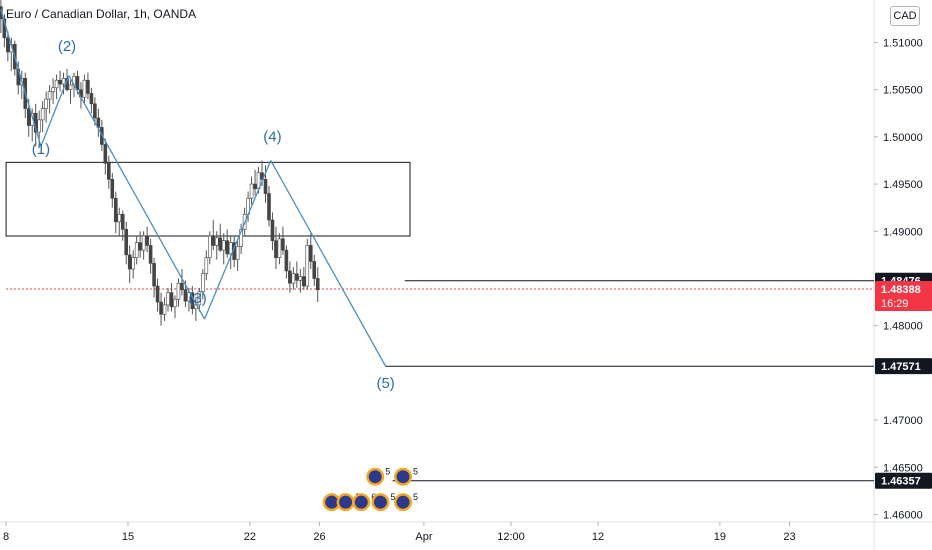  What do you see at coordinates (319, 537) in the screenshot?
I see `time-tick-label: 26` at bounding box center [319, 537].